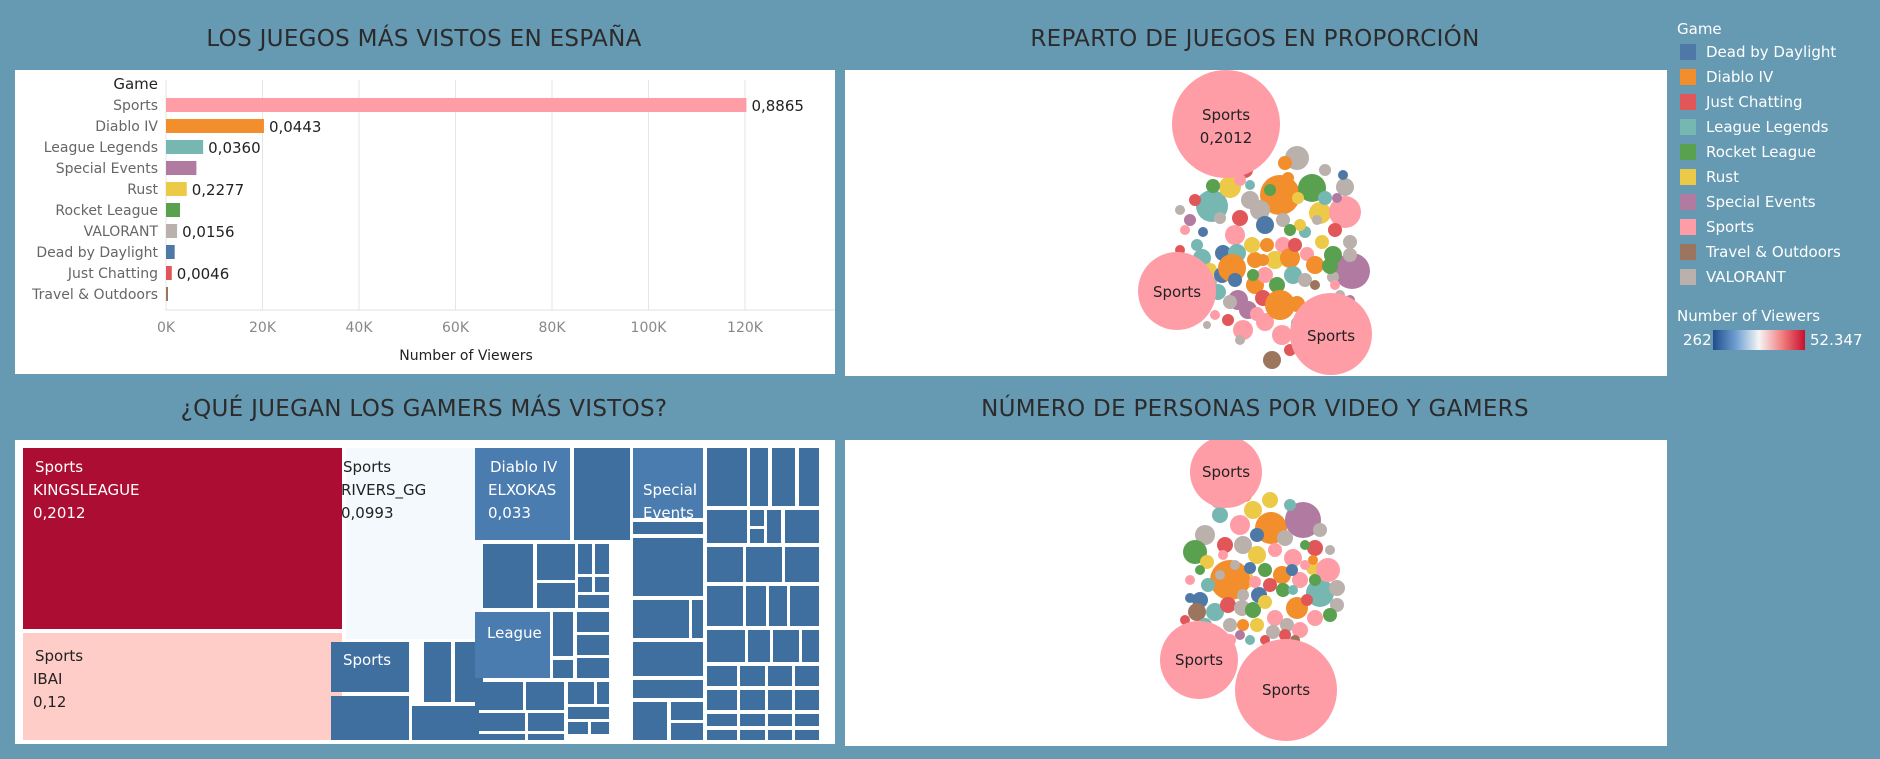  I want to click on legend-item: Rust, so click(1709, 177).